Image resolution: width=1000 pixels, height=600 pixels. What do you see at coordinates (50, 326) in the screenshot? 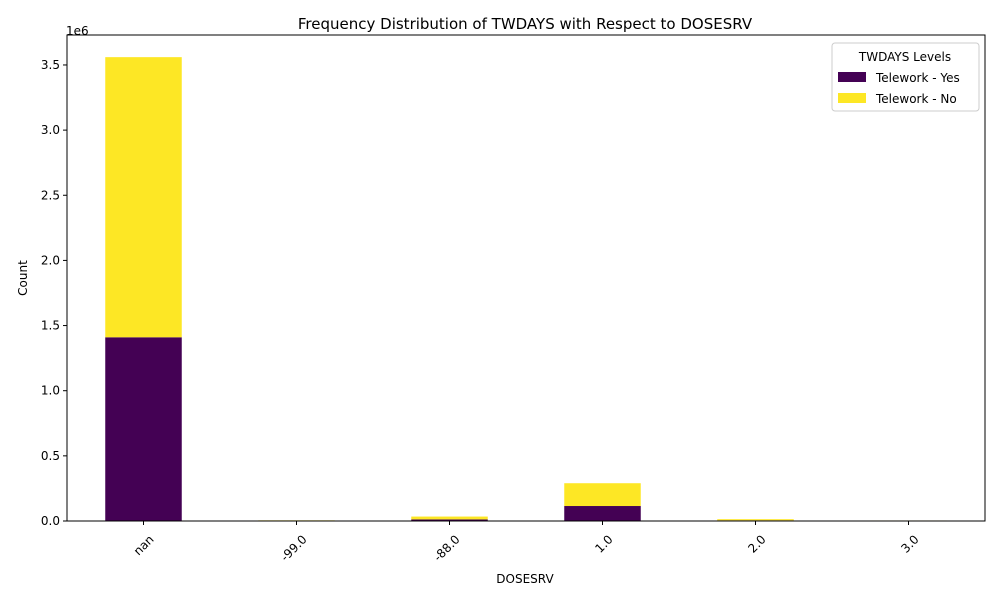
I see `y-tick-label: 1.5` at bounding box center [50, 326].